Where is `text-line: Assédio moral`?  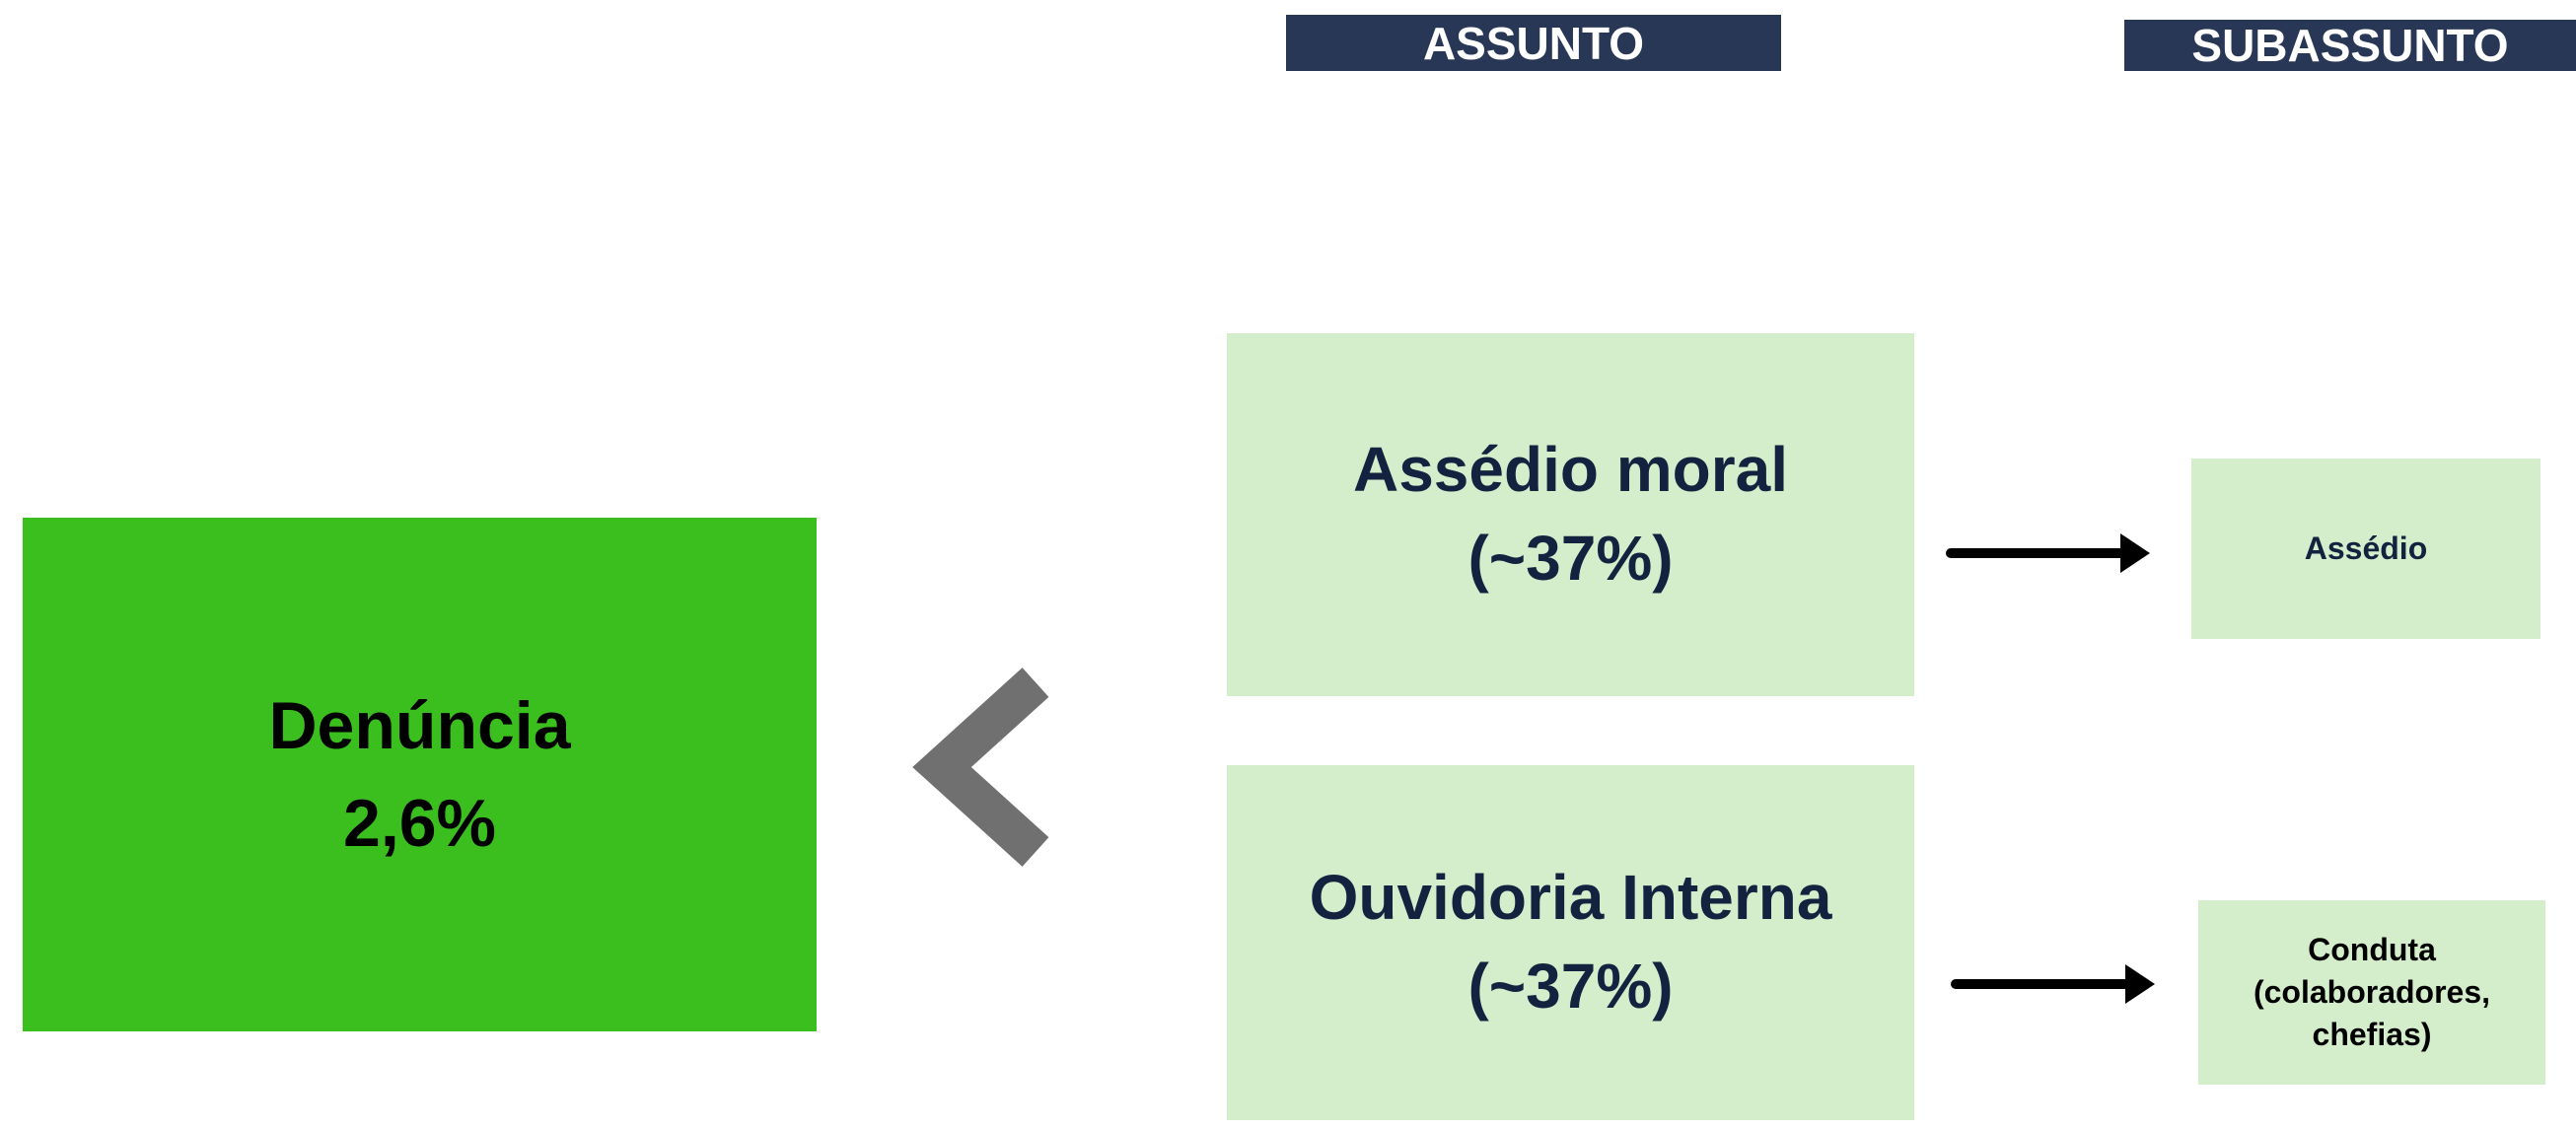
text-line: Assédio moral is located at coordinates (1570, 470).